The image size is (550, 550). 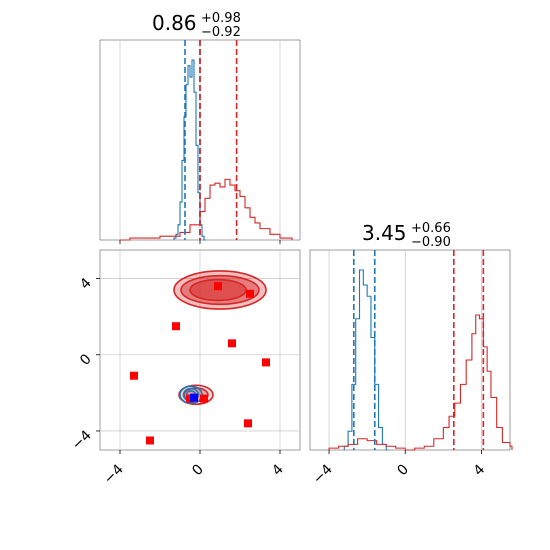 I want to click on blue-square-marker, so click(x=194, y=397).